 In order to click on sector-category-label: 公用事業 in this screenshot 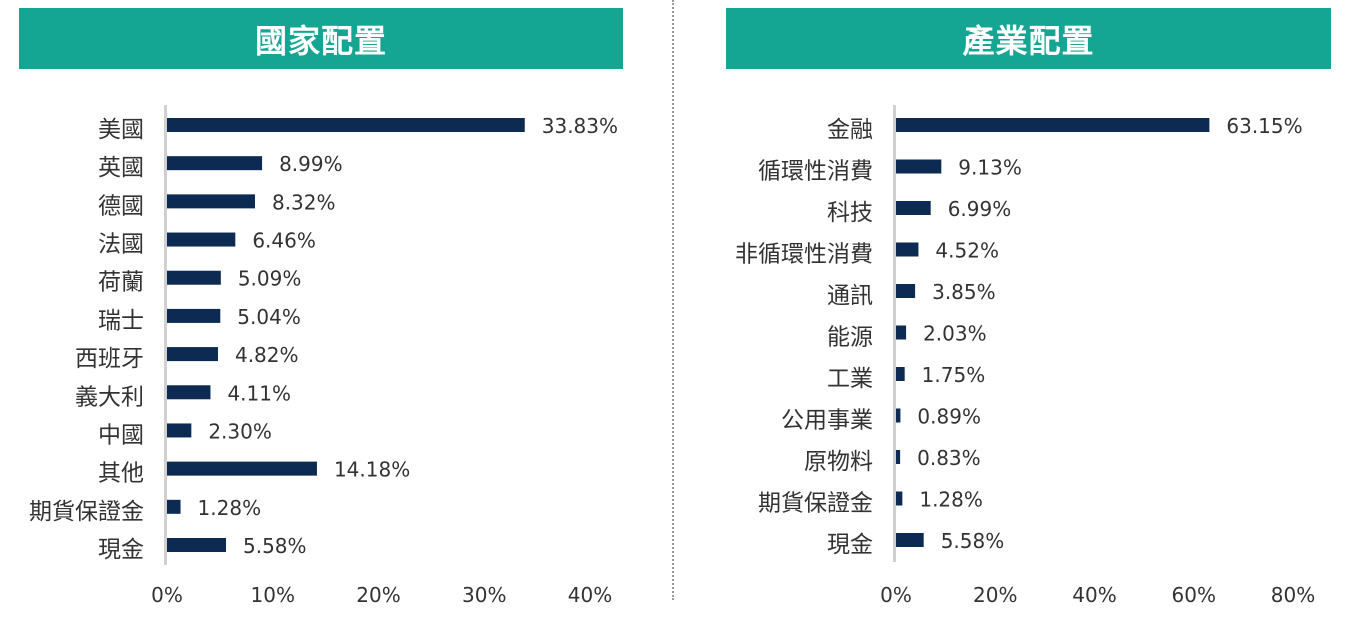, I will do `click(827, 421)`.